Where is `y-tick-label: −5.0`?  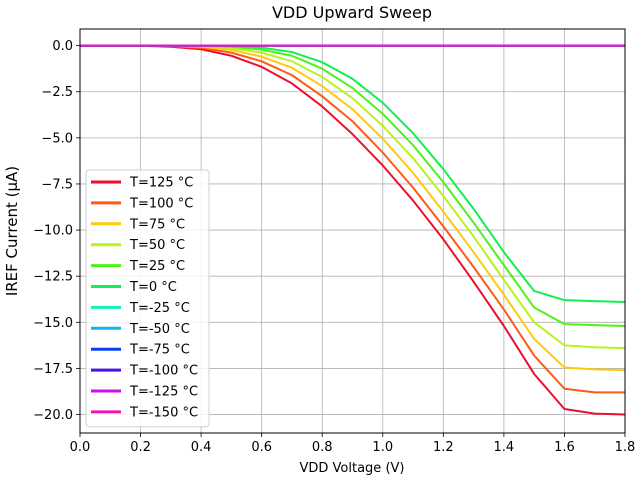
y-tick-label: −5.0 is located at coordinates (57, 138).